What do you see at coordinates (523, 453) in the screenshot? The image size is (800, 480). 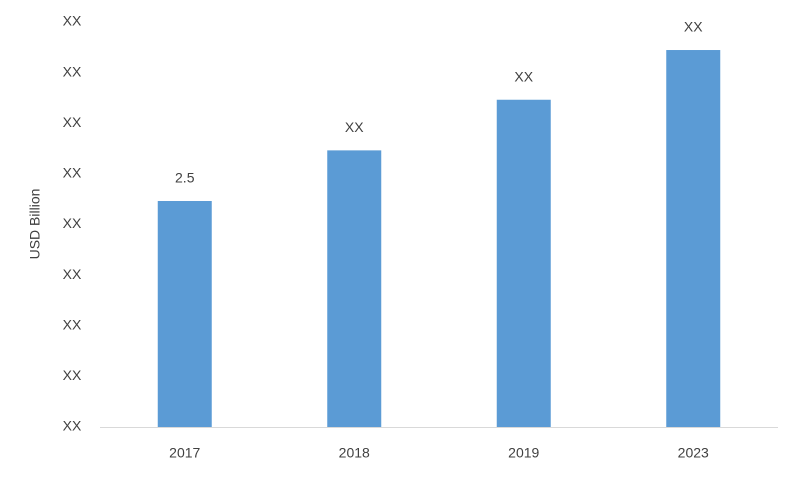 I see `x-tick-label: 2019` at bounding box center [523, 453].